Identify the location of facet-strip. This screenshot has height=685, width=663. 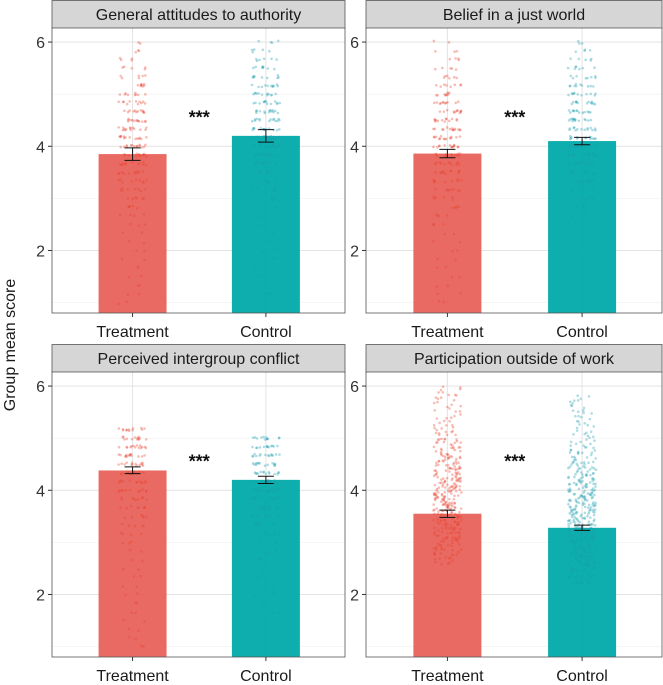
(514, 358).